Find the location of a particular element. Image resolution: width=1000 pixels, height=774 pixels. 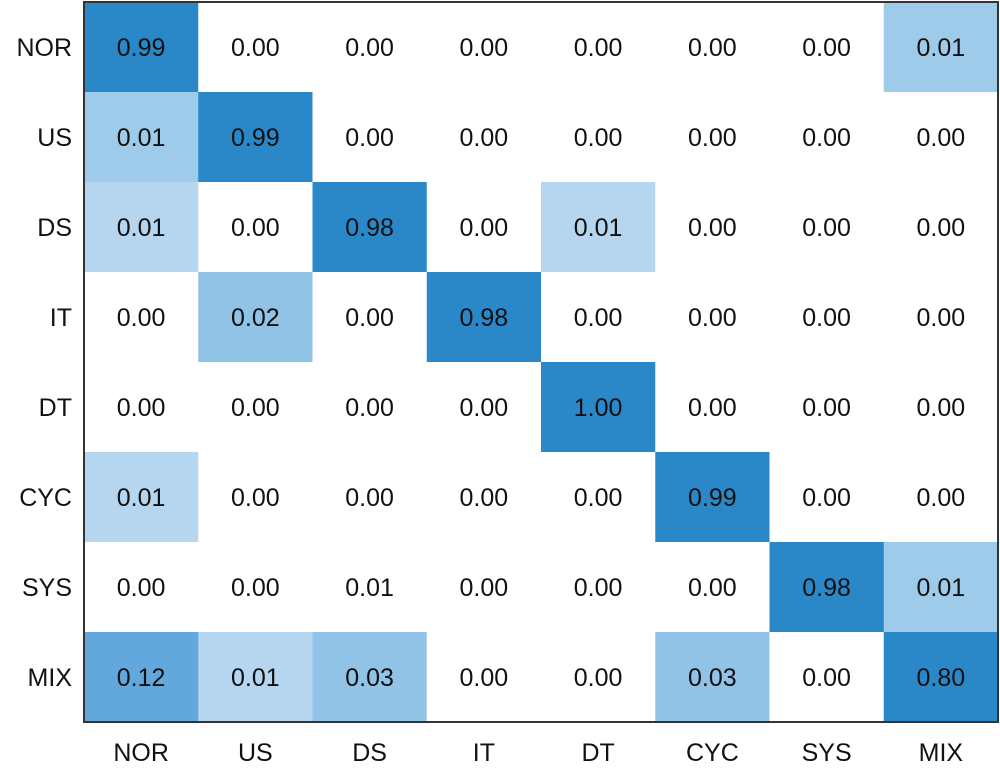

row-tick-label: MIX is located at coordinates (50, 678).